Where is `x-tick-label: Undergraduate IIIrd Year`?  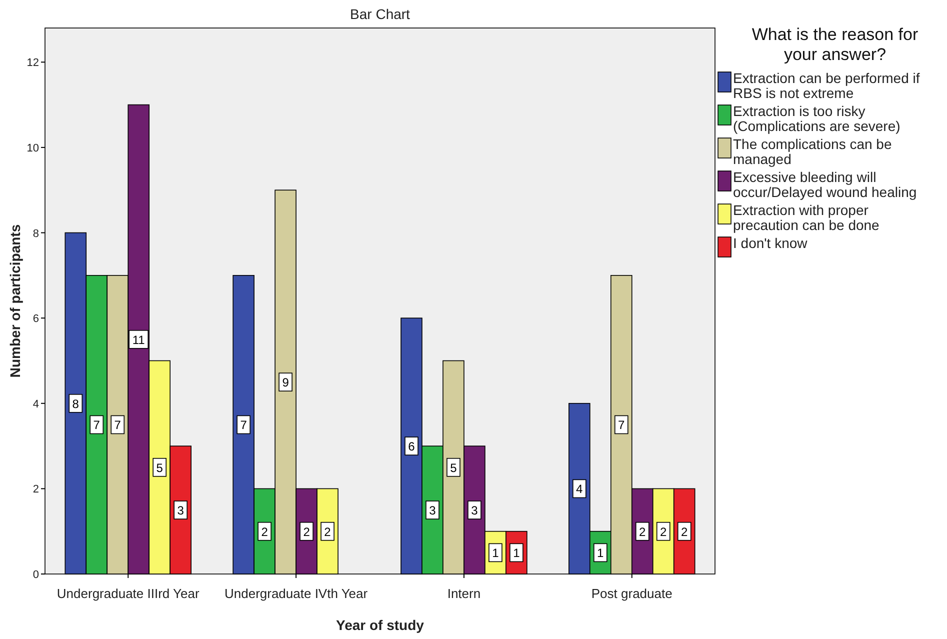
x-tick-label: Undergraduate IIIrd Year is located at coordinates (128, 593).